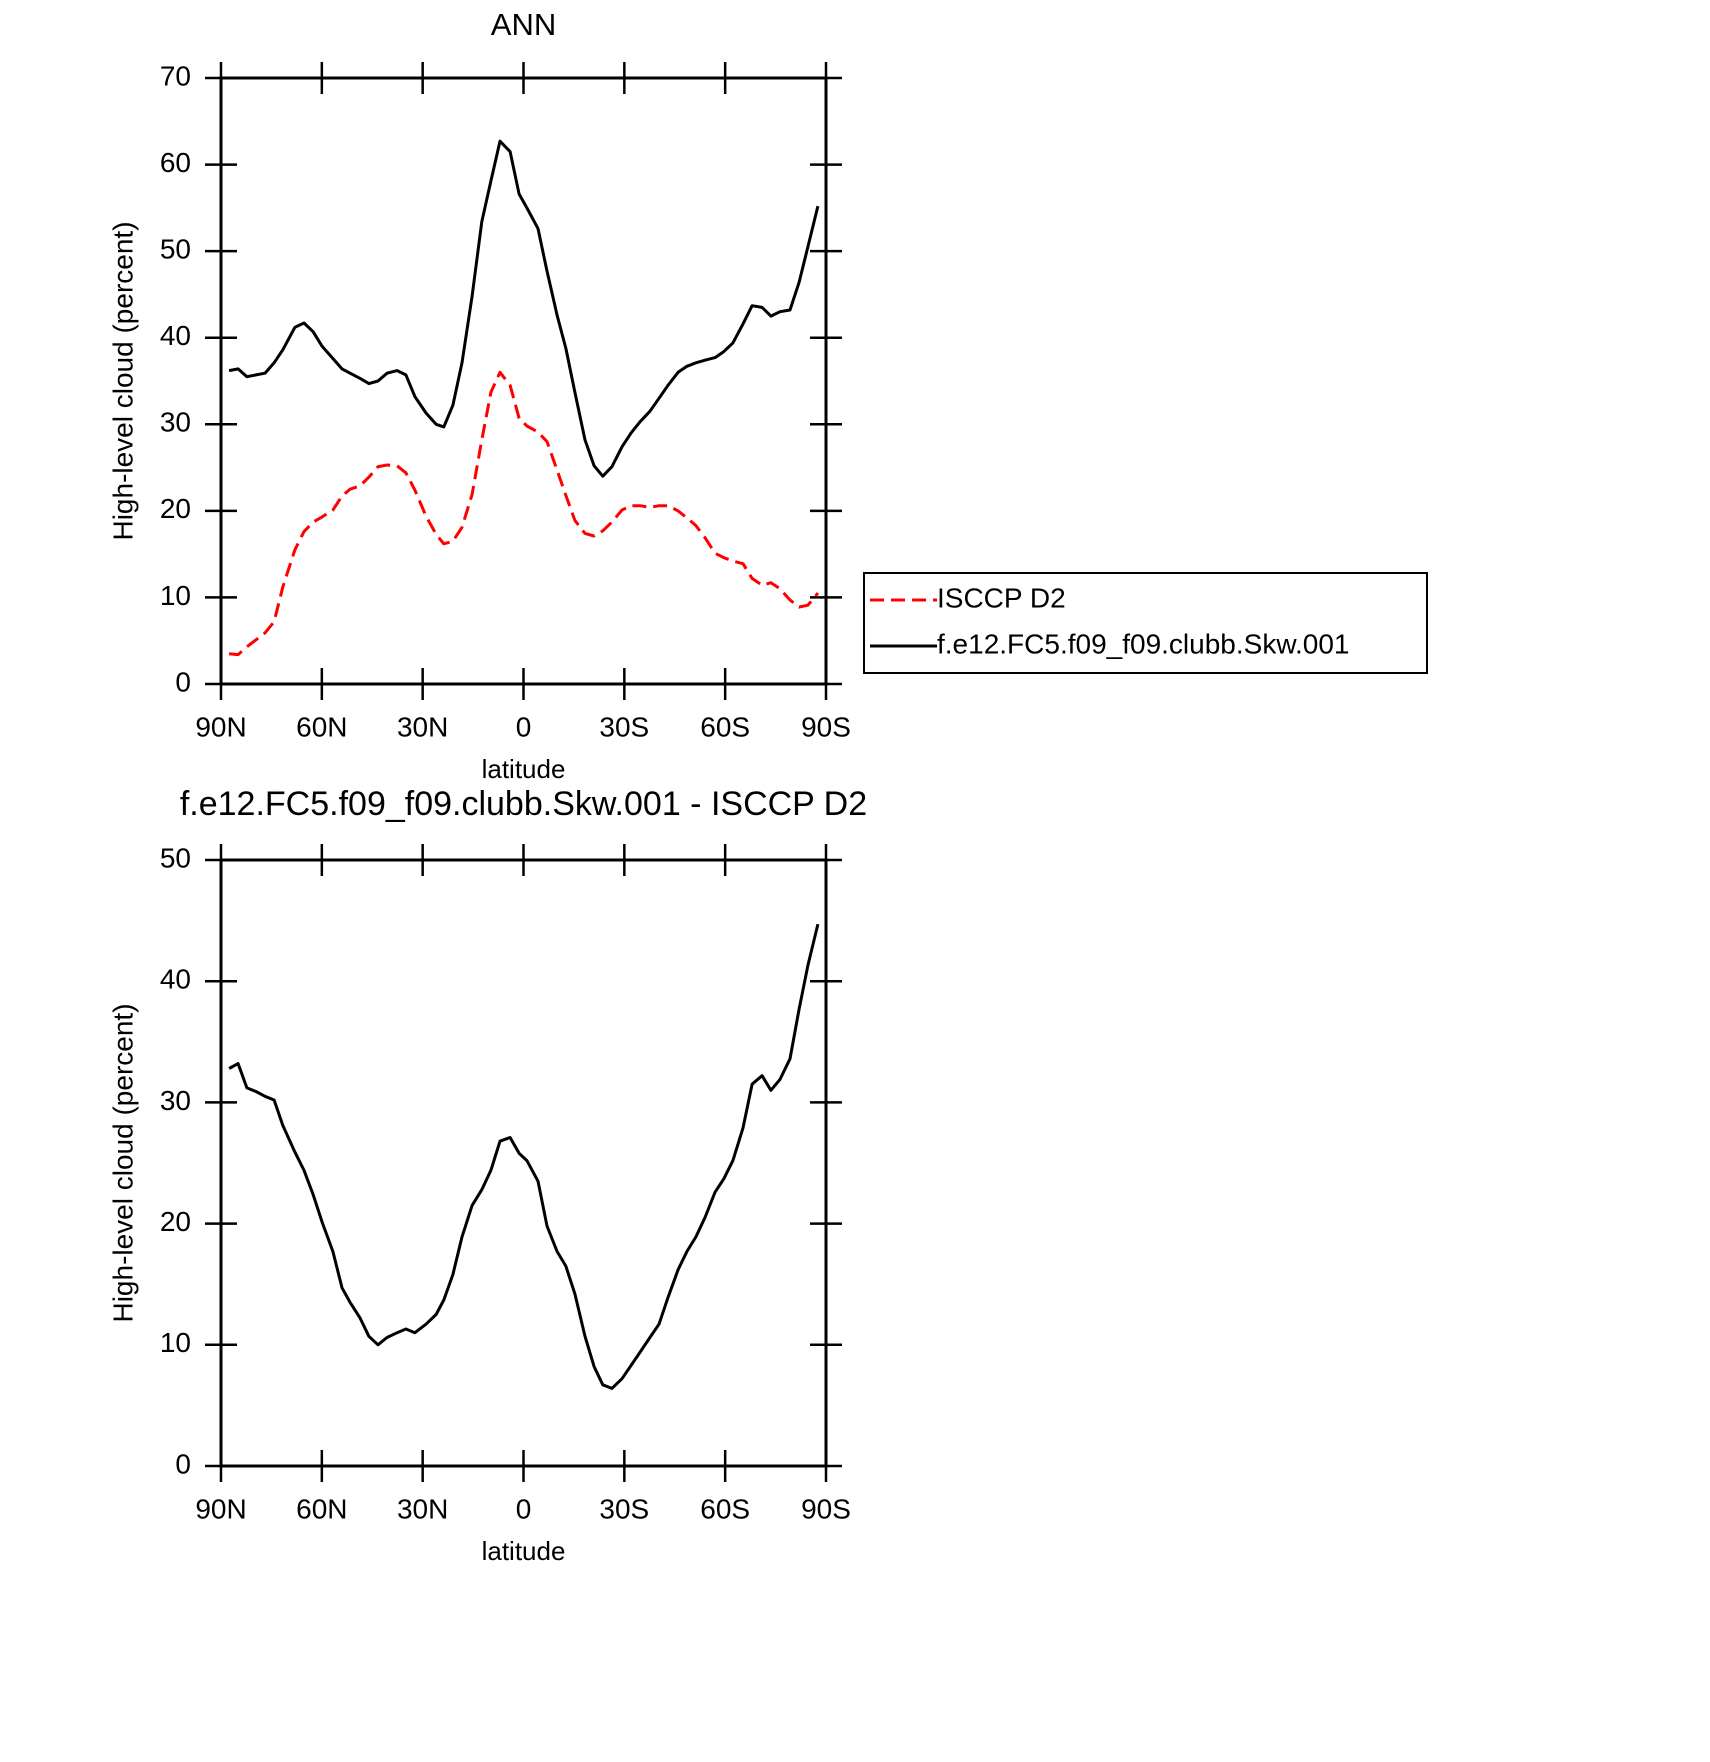 Image resolution: width=1710 pixels, height=1762 pixels. I want to click on y-tick-label: 60, so click(175, 162).